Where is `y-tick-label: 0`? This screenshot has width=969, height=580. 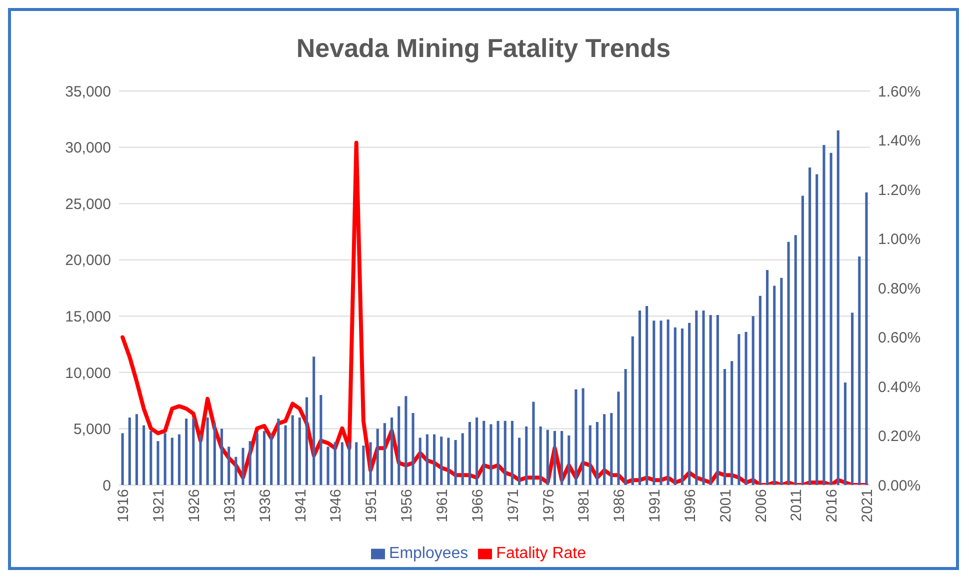
y-tick-label: 0 is located at coordinates (106, 485).